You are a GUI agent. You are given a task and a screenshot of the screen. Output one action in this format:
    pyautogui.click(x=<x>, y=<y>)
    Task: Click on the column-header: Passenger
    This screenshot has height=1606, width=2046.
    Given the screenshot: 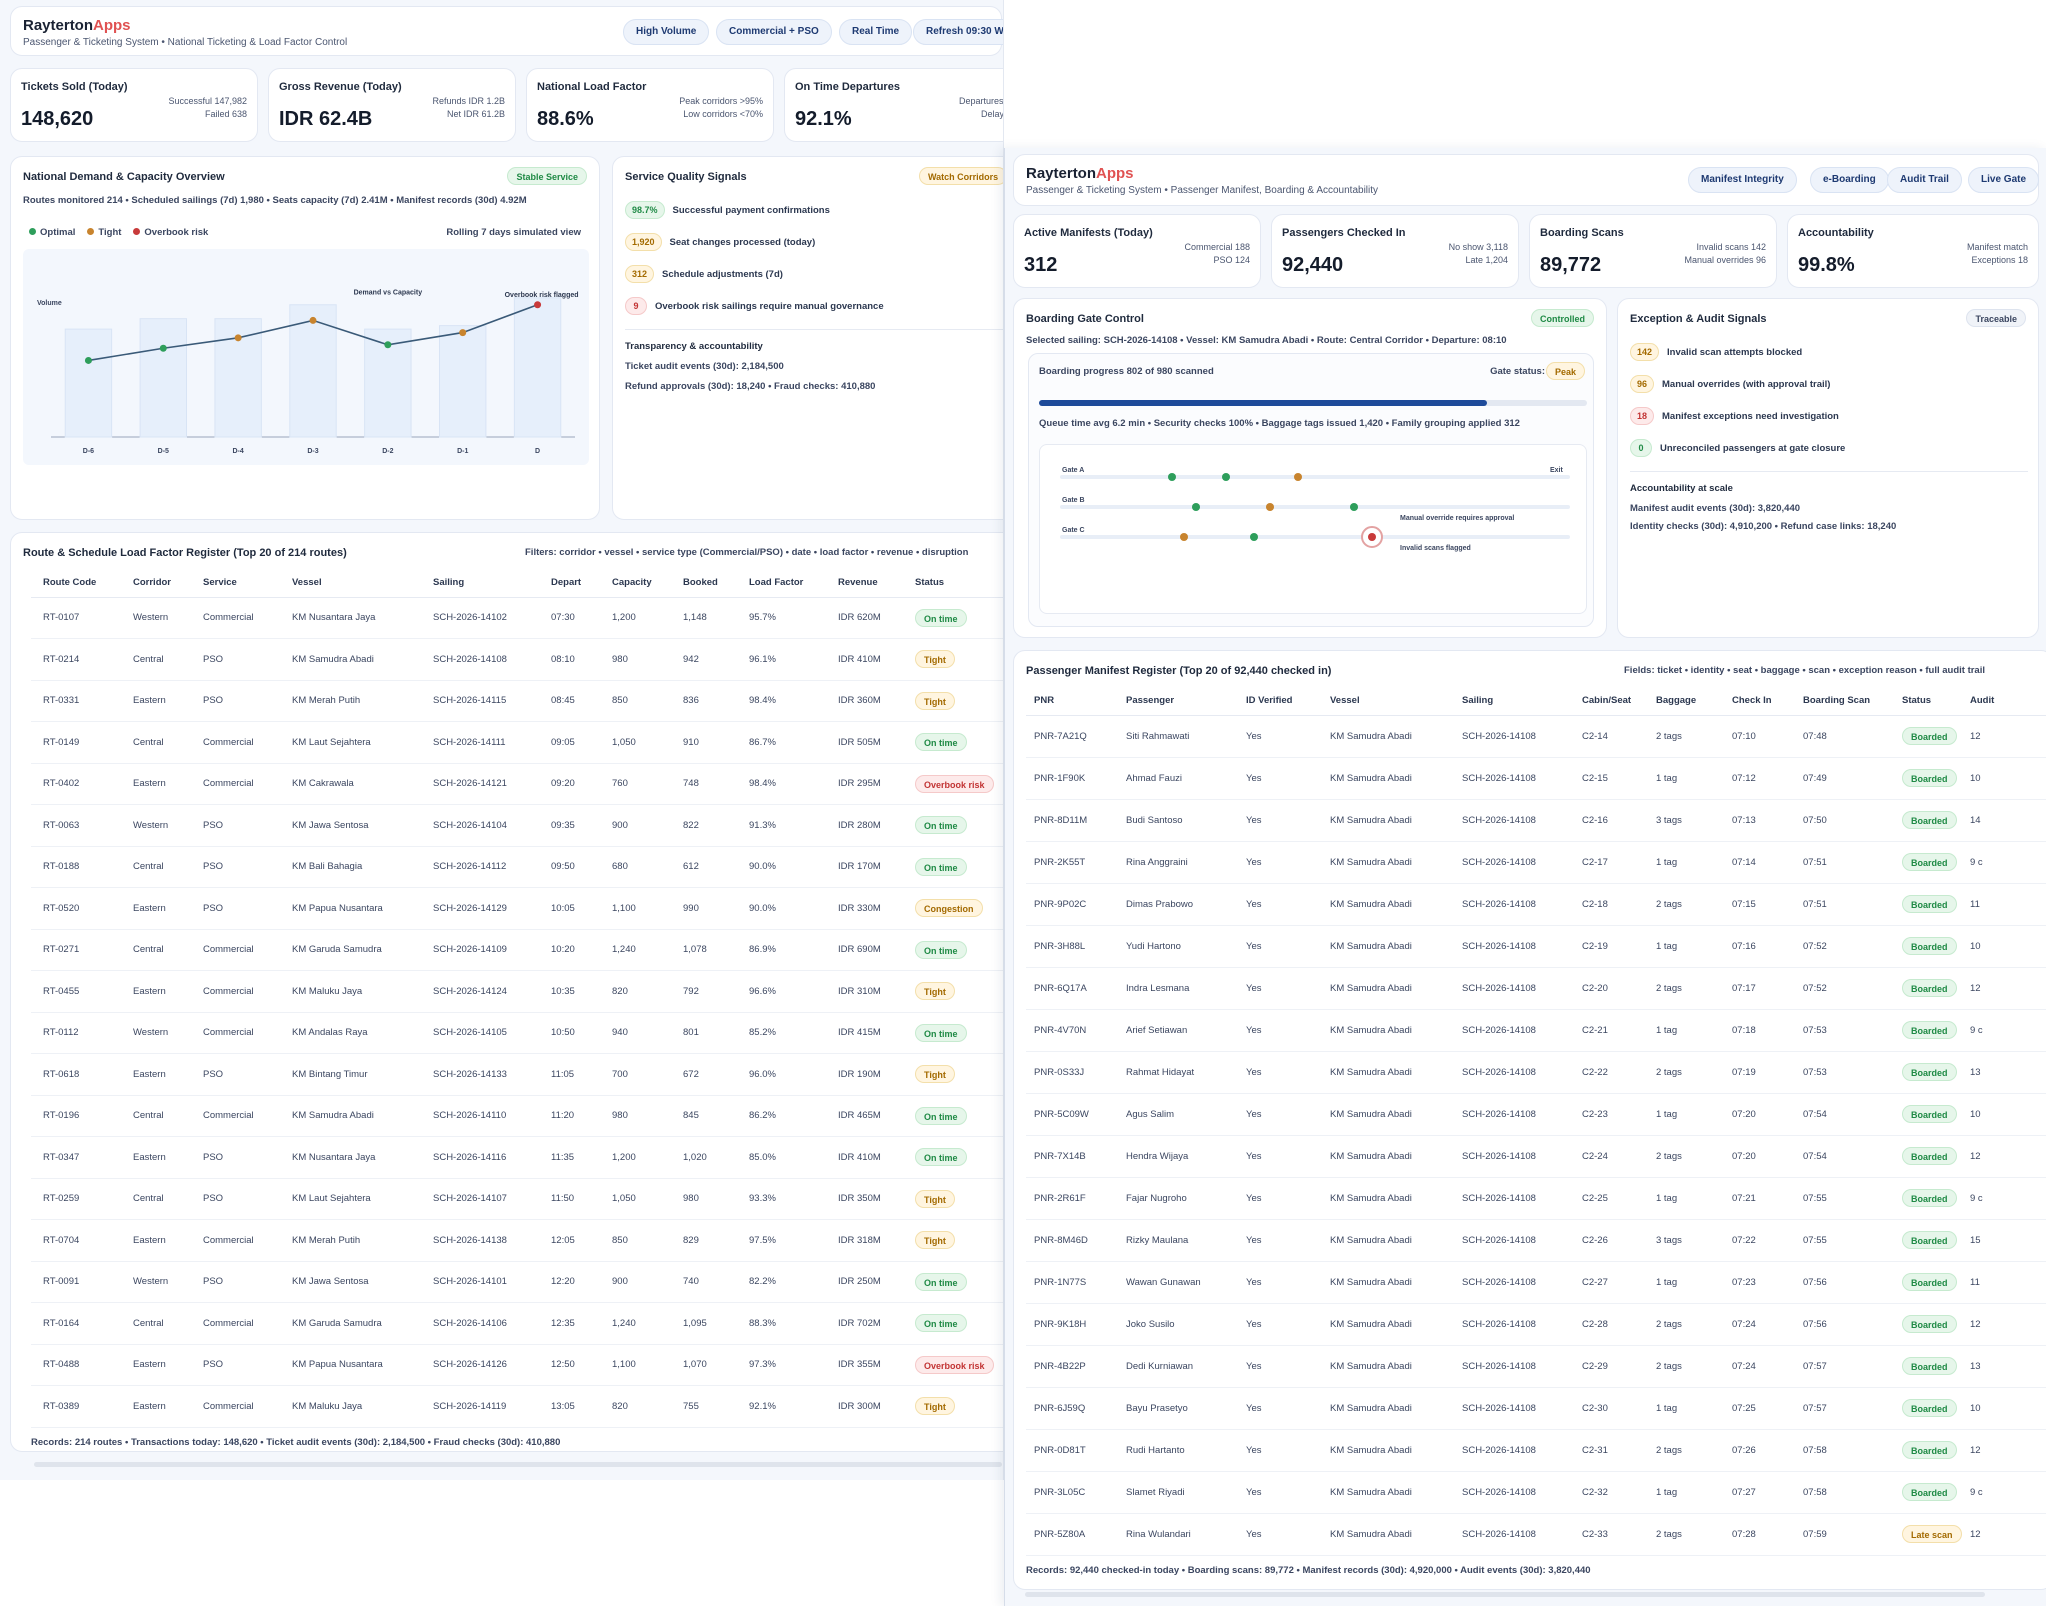 What is the action you would take?
    pyautogui.click(x=1178, y=701)
    